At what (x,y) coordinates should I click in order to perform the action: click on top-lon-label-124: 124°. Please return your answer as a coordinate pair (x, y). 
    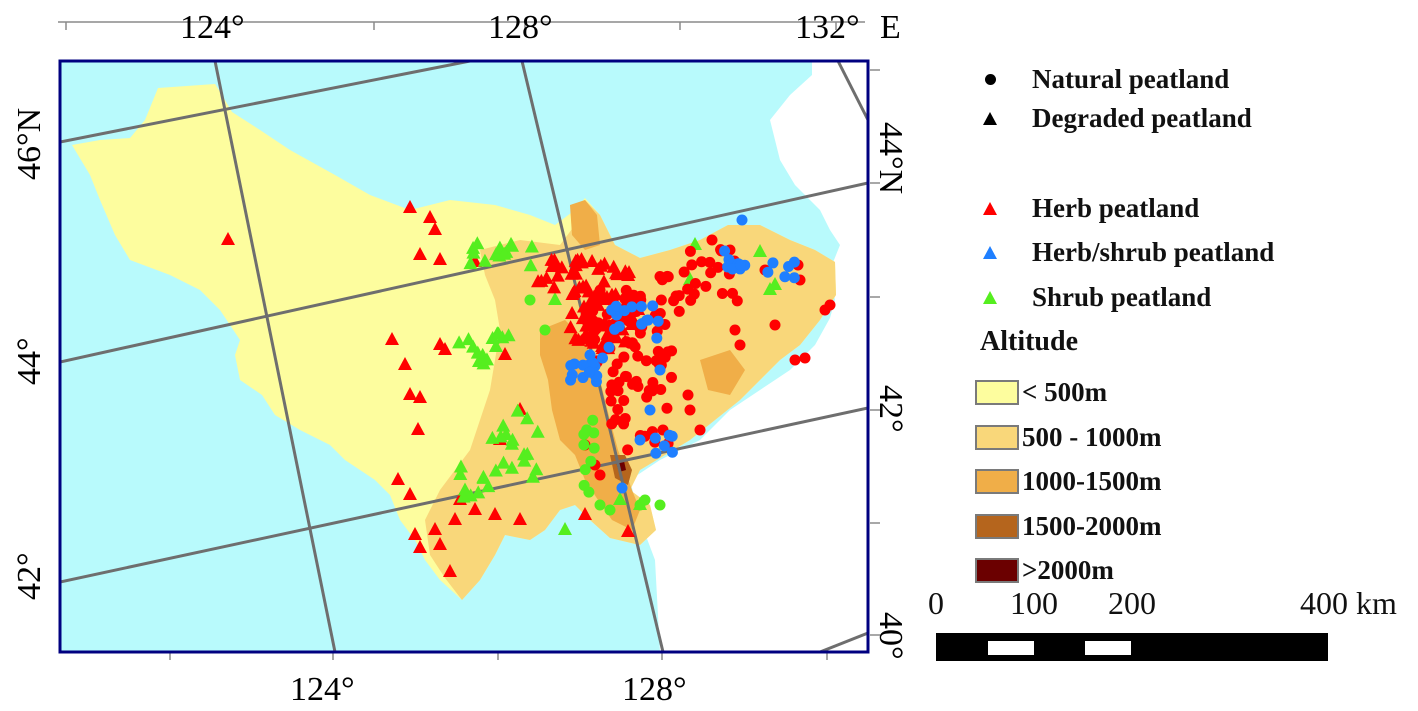
    Looking at the image, I should click on (212, 27).